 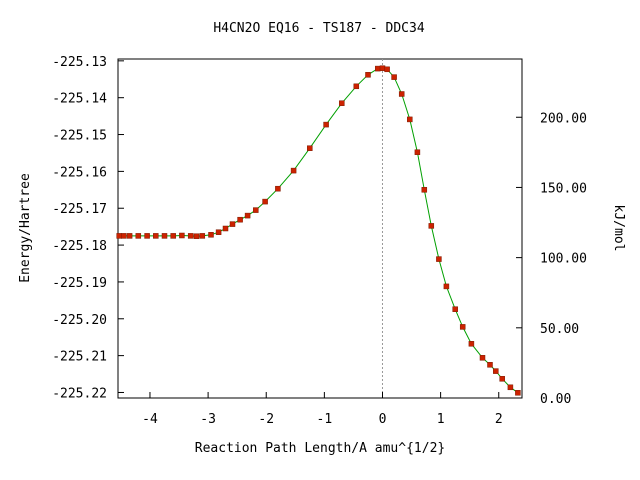 I want to click on y2-tick-label: 150.00, so click(x=563, y=188).